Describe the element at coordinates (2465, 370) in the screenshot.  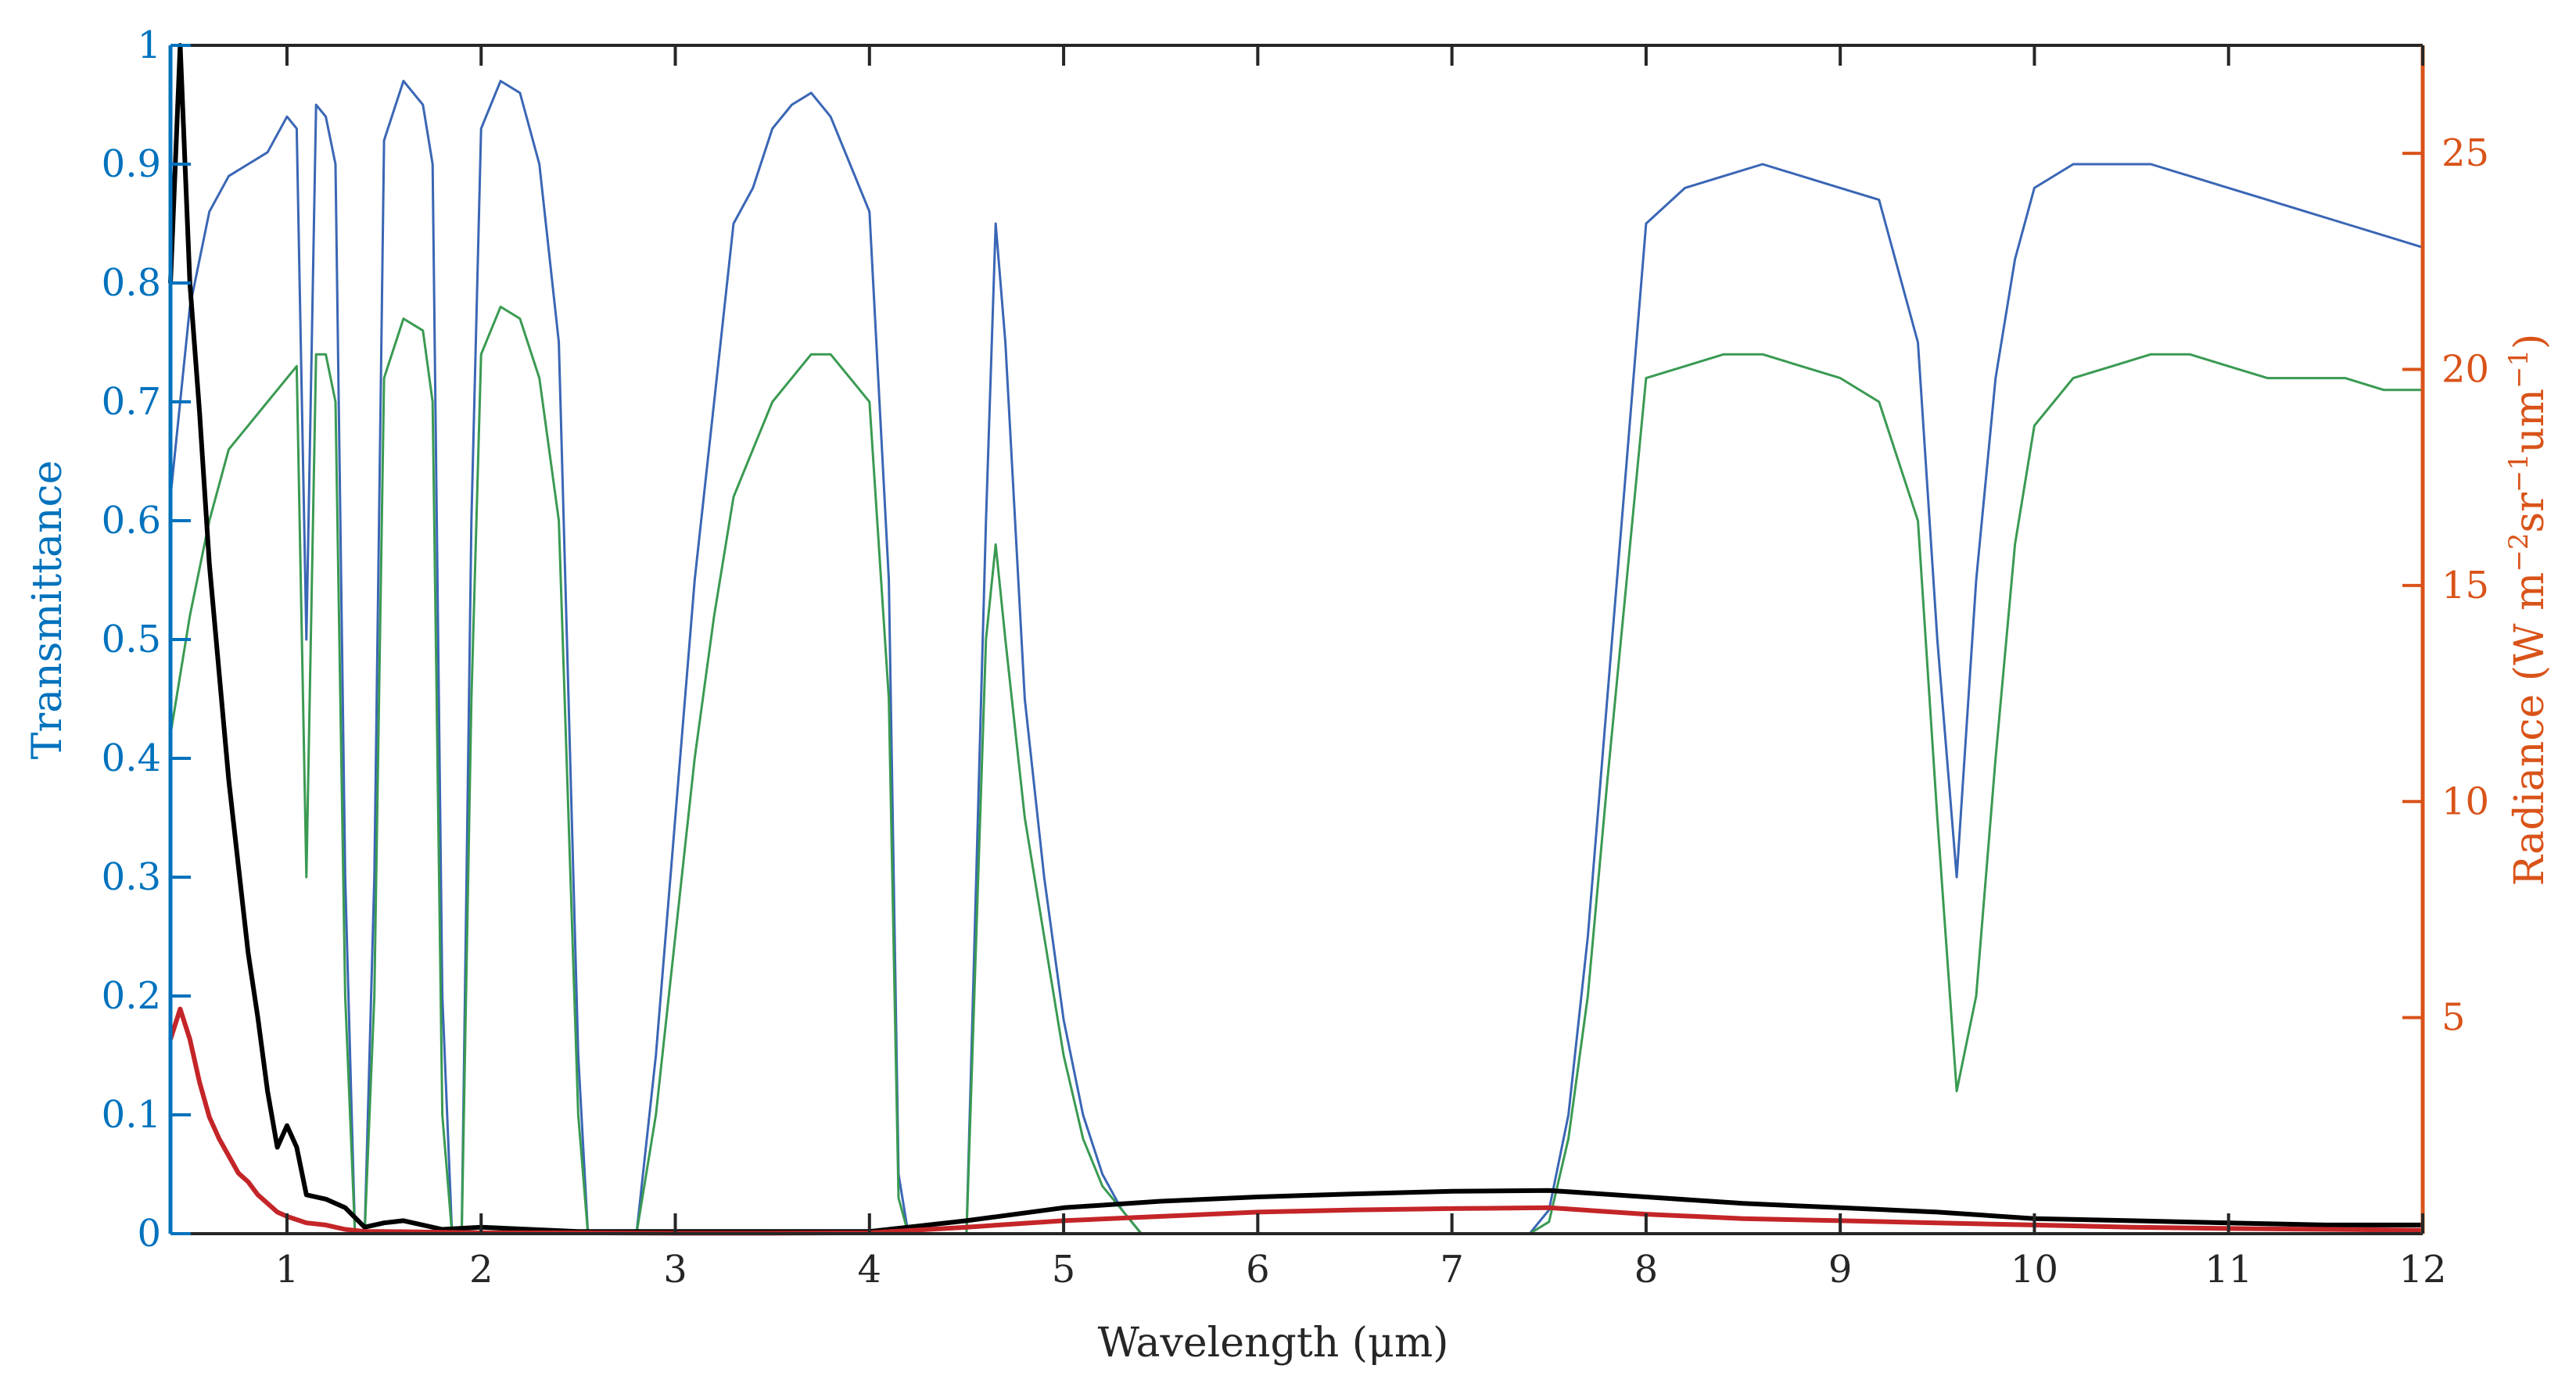
I see `right-y-tick-label: 20` at that location.